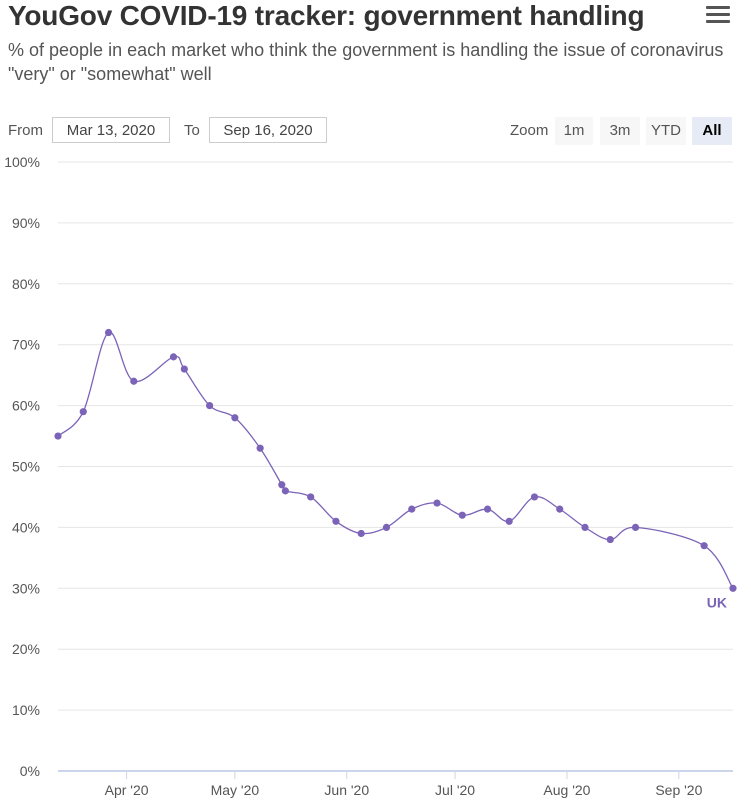  Describe the element at coordinates (30, 771) in the screenshot. I see `y-tick-label: 0%` at that location.